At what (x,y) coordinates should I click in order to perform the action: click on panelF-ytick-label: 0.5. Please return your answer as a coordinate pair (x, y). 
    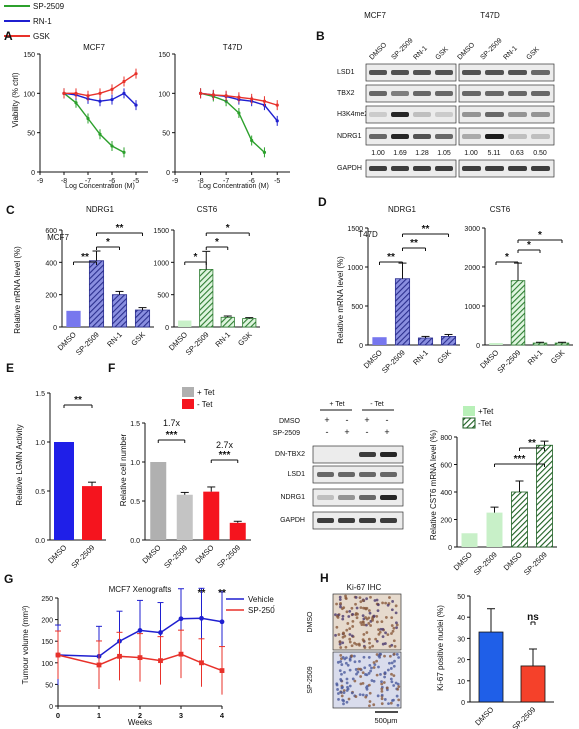
    Looking at the image, I should click on (135, 502).